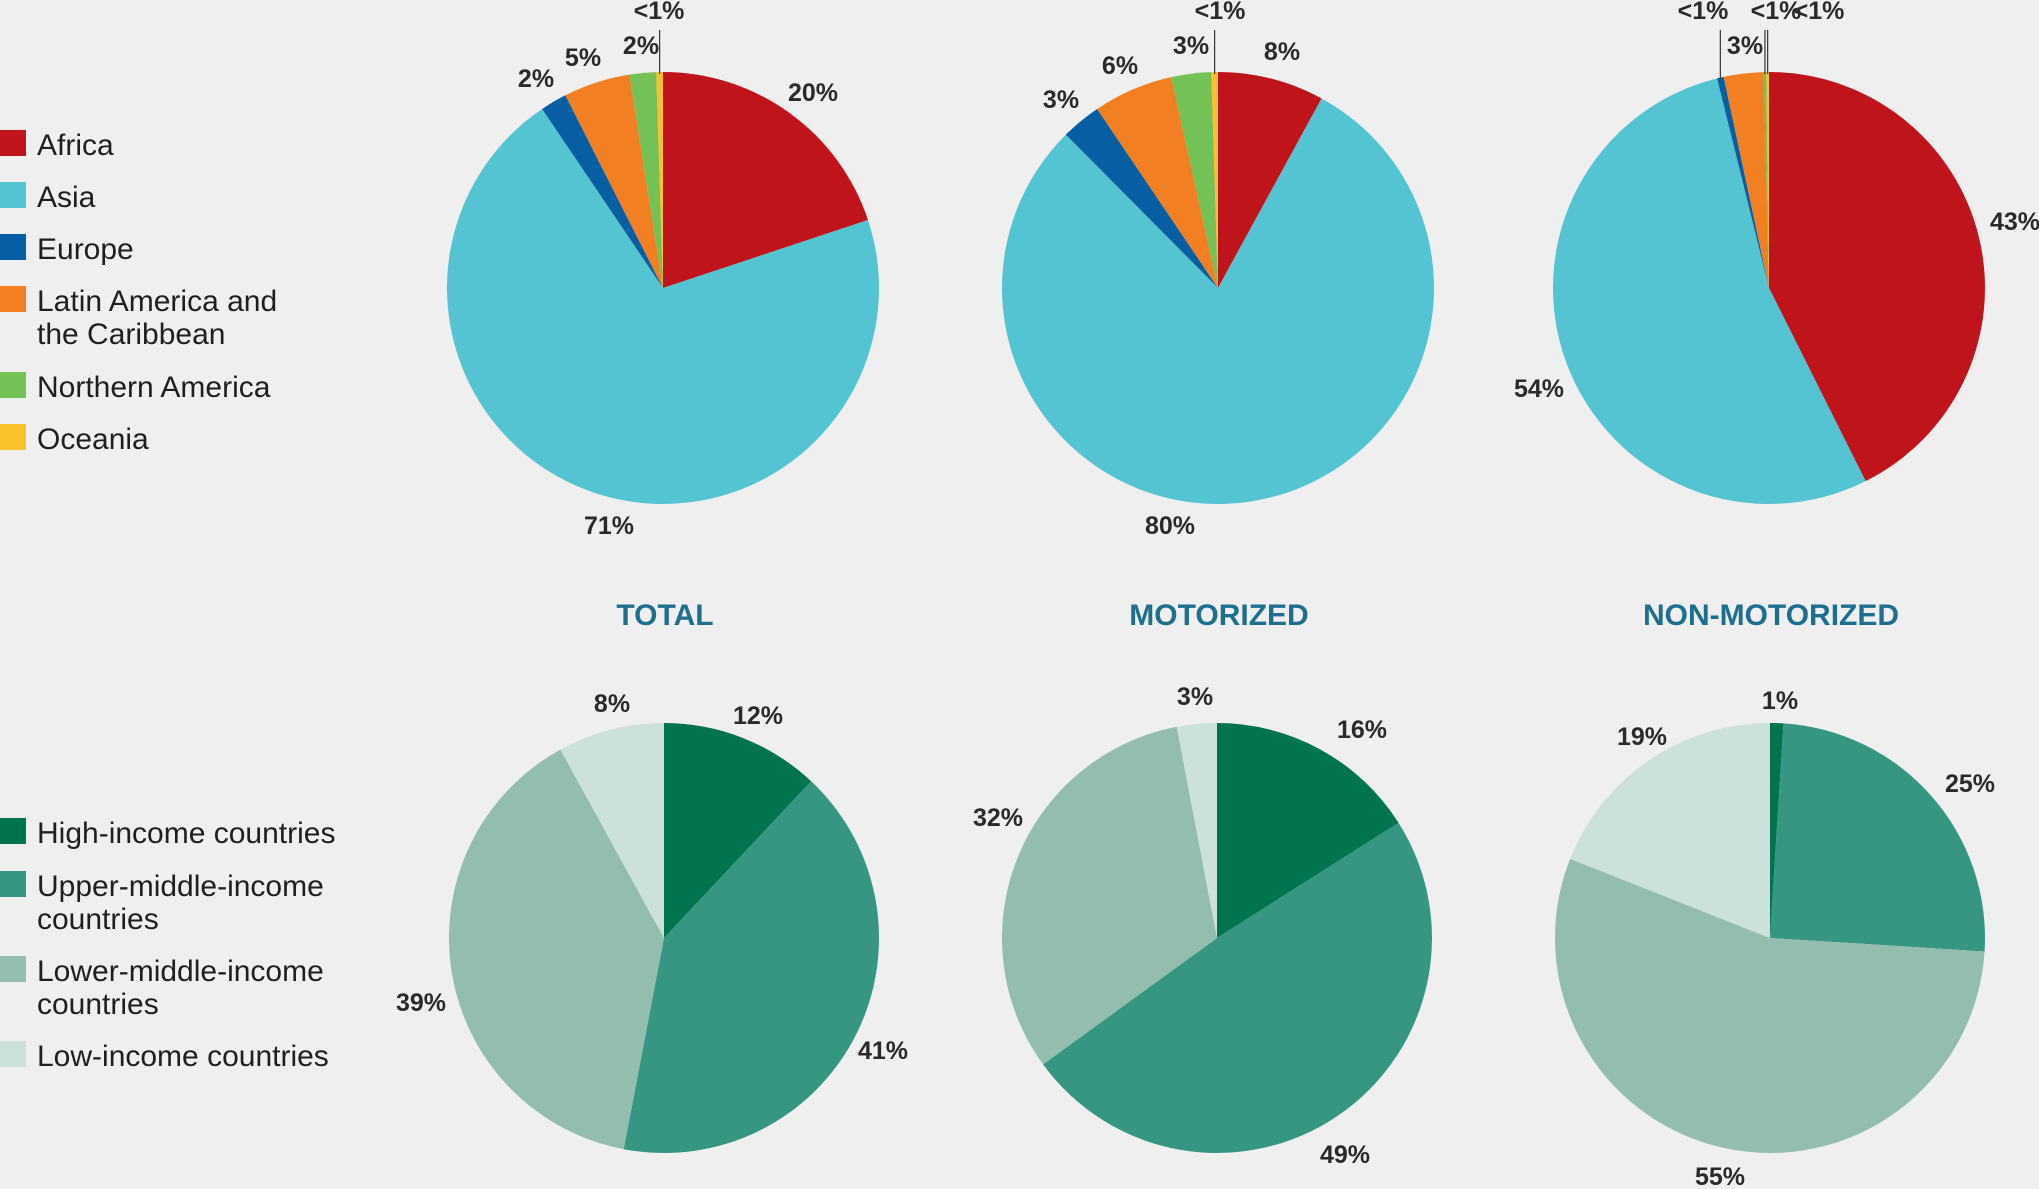  I want to click on slice-label-upper-middle-income-countries: 25%, so click(1970, 784).